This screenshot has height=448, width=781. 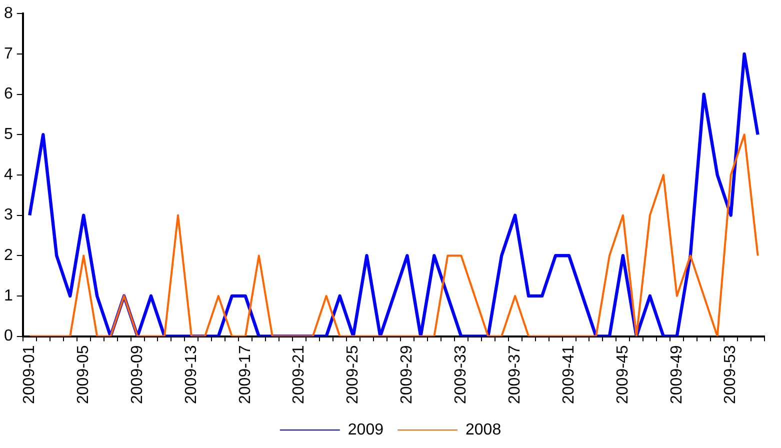 I want to click on x-tick-label: 2009-45, so click(x=623, y=374).